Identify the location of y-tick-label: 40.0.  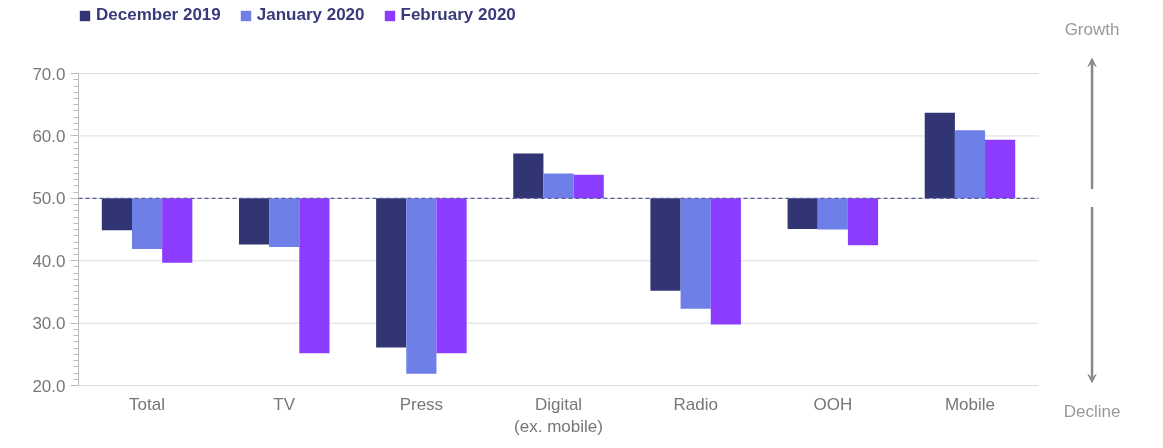
(49, 261).